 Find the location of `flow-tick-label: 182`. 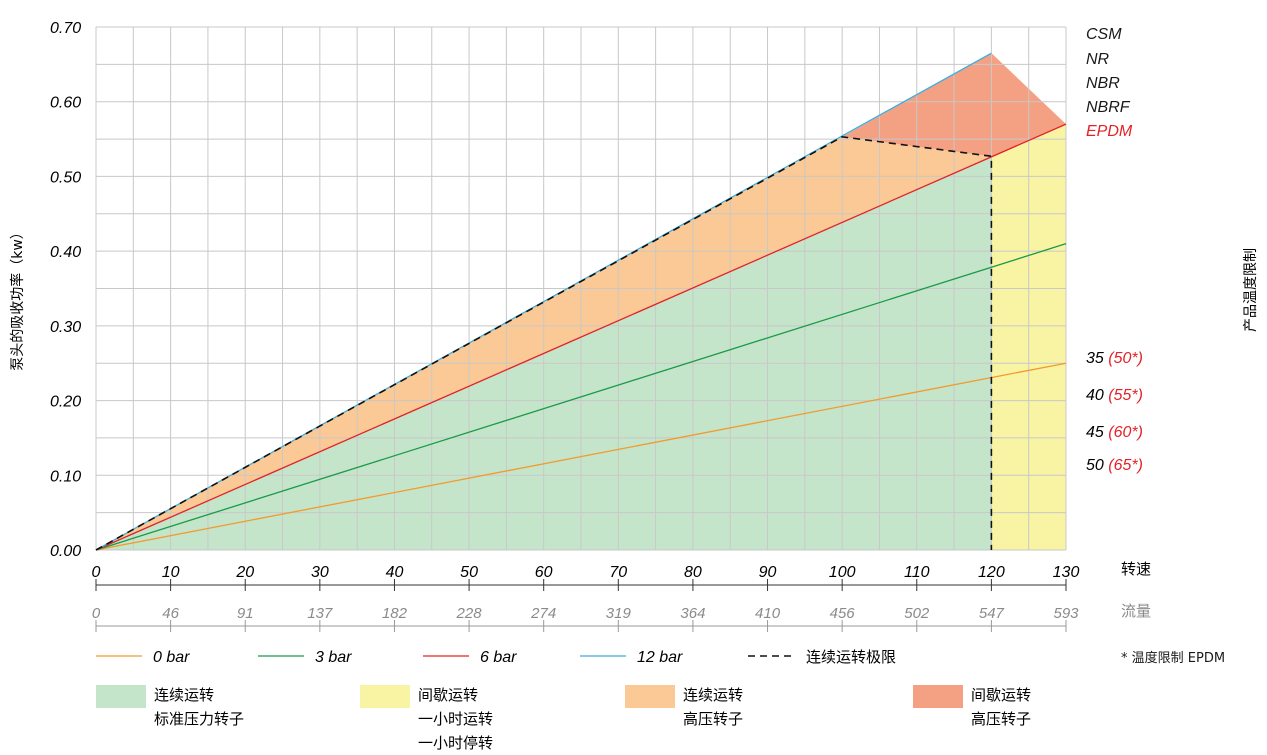

flow-tick-label: 182 is located at coordinates (395, 613).